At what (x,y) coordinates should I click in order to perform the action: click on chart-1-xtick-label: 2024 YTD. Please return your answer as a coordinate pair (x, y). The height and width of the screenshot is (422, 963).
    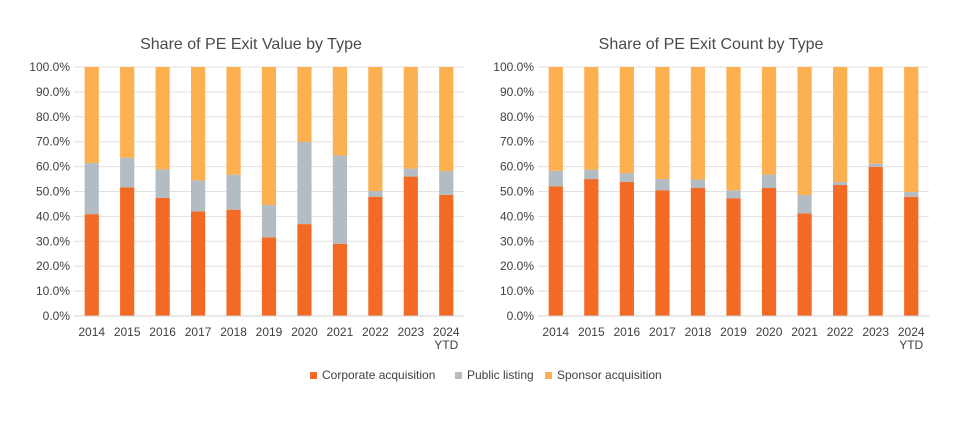
    Looking at the image, I should click on (911, 338).